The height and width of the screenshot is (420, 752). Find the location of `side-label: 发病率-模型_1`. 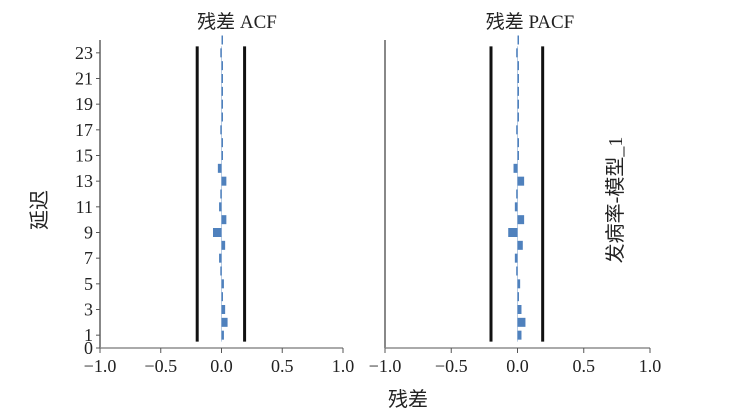

side-label: 发病率-模型_1 is located at coordinates (615, 200).